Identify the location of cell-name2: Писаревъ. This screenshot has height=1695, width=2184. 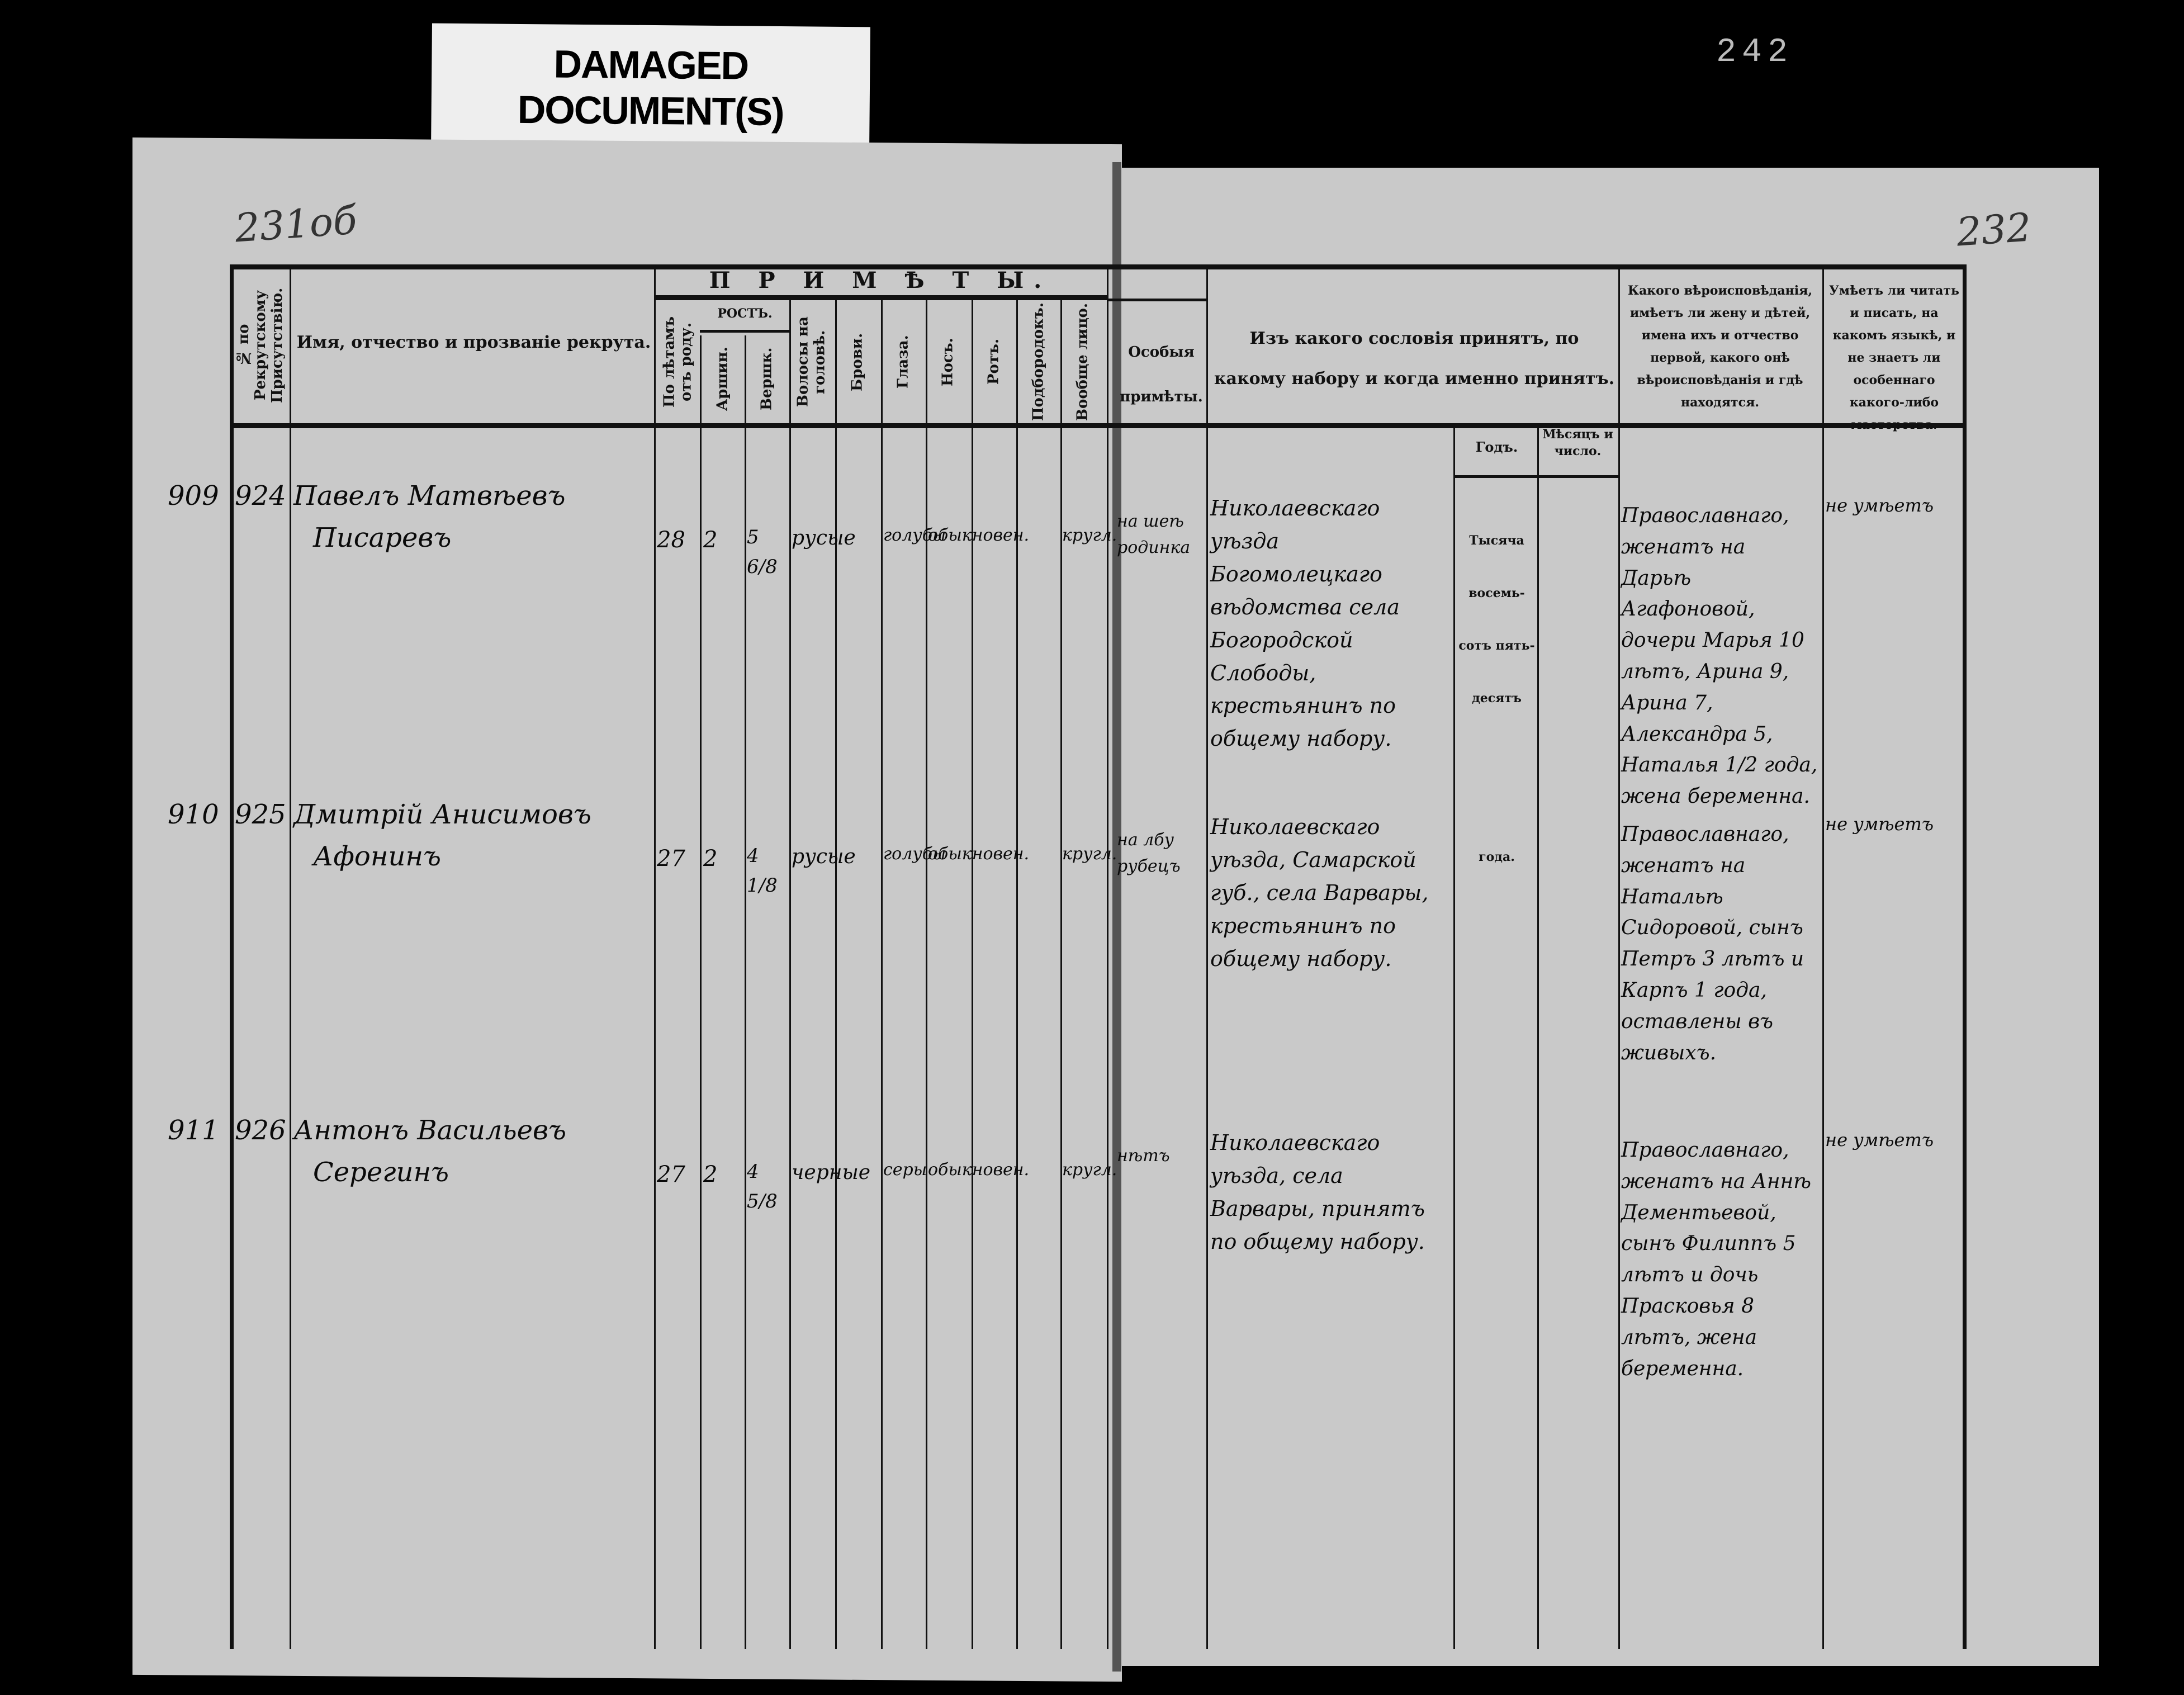
(382, 537).